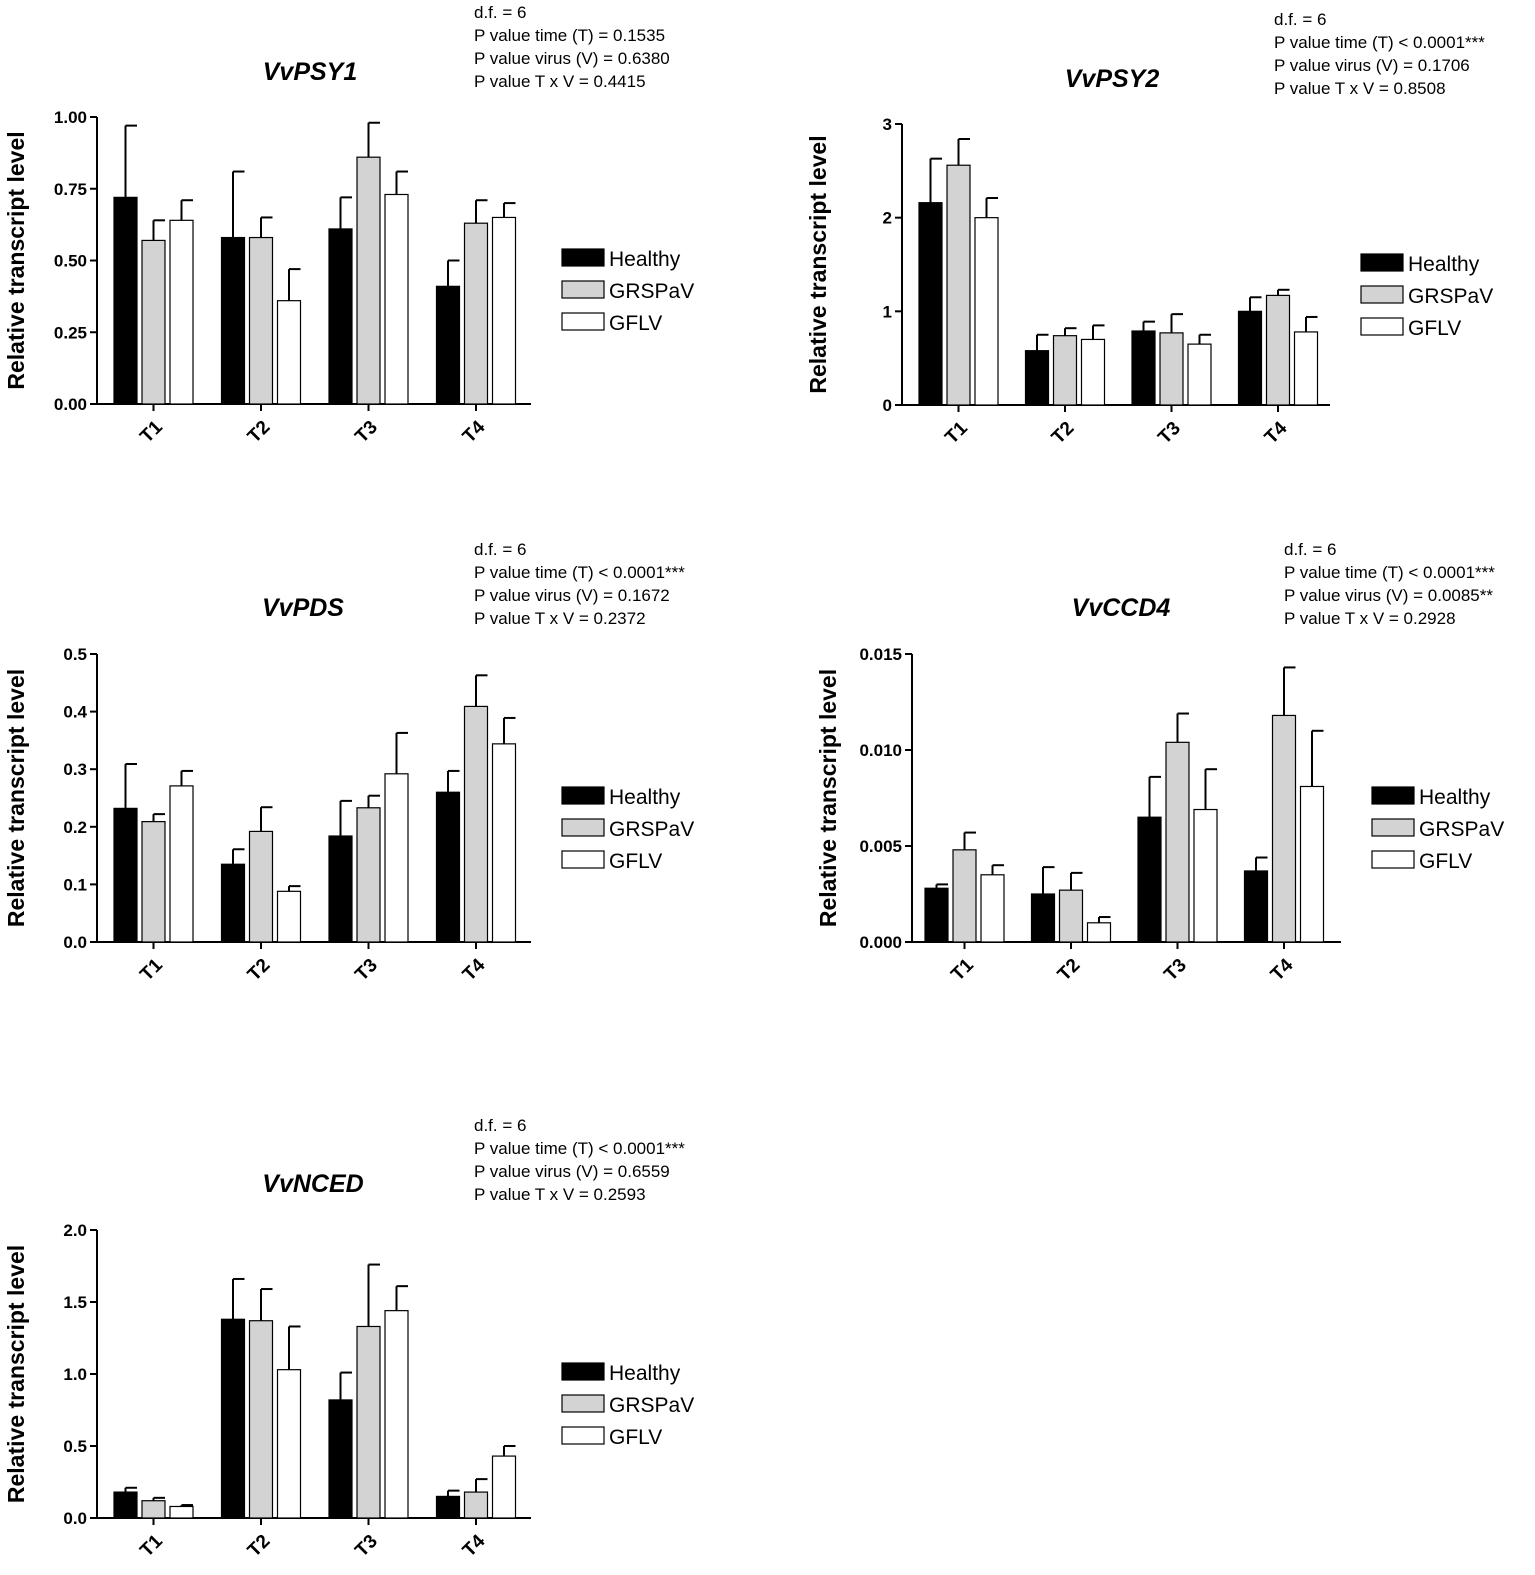 The height and width of the screenshot is (1575, 1535). Describe the element at coordinates (1372, 65) in the screenshot. I see `stats-line: P value virus (V) = 0.1706` at that location.